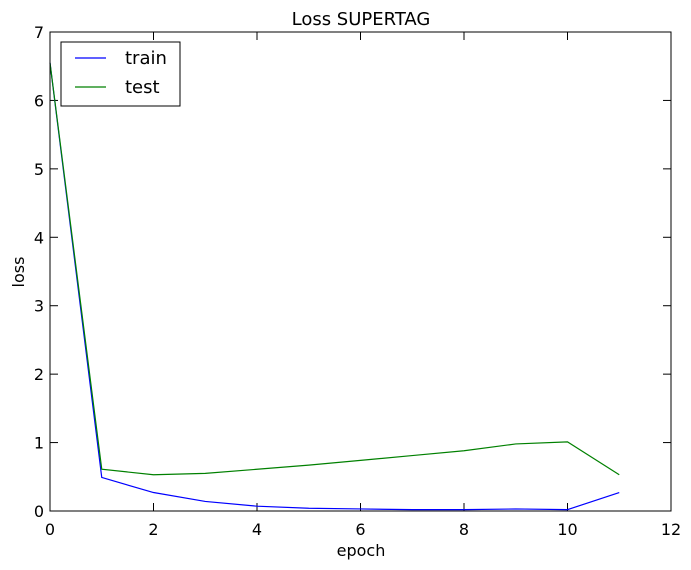  I want to click on y-tick-label: 5, so click(39, 169).